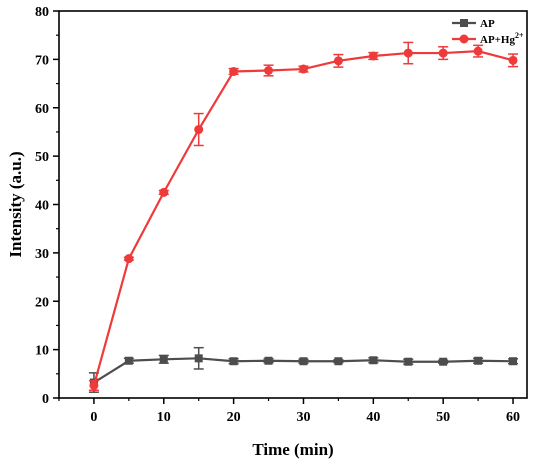  What do you see at coordinates (42, 302) in the screenshot?
I see `y-tick-label: 20` at bounding box center [42, 302].